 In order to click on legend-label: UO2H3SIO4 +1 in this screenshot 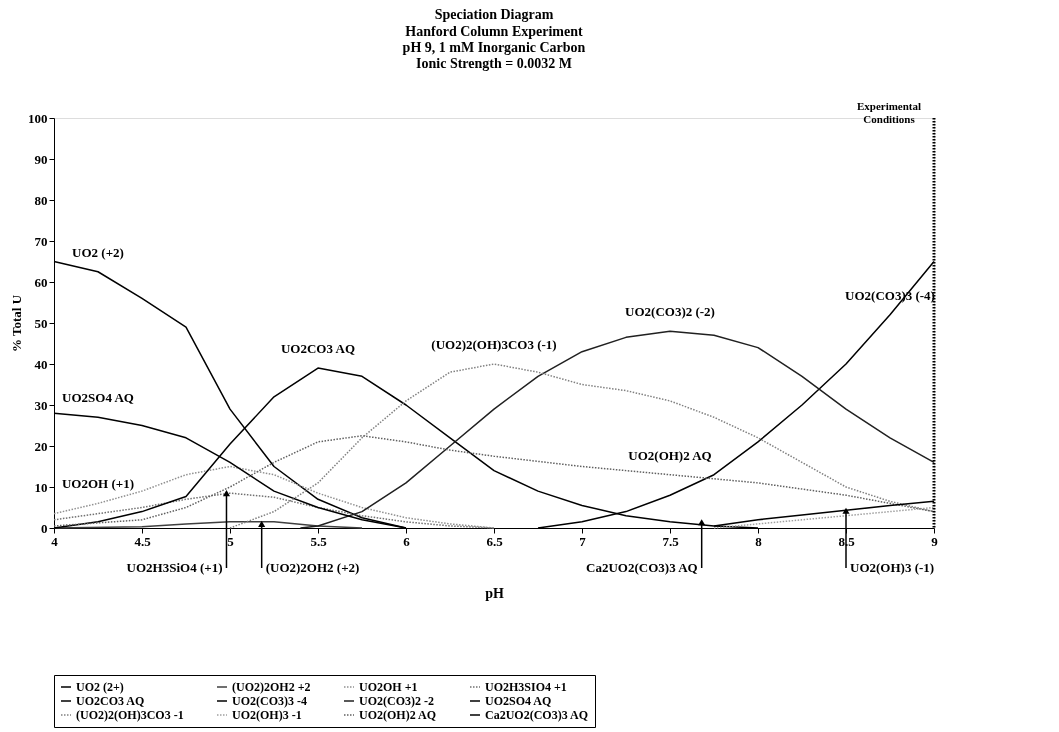, I will do `click(526, 687)`.